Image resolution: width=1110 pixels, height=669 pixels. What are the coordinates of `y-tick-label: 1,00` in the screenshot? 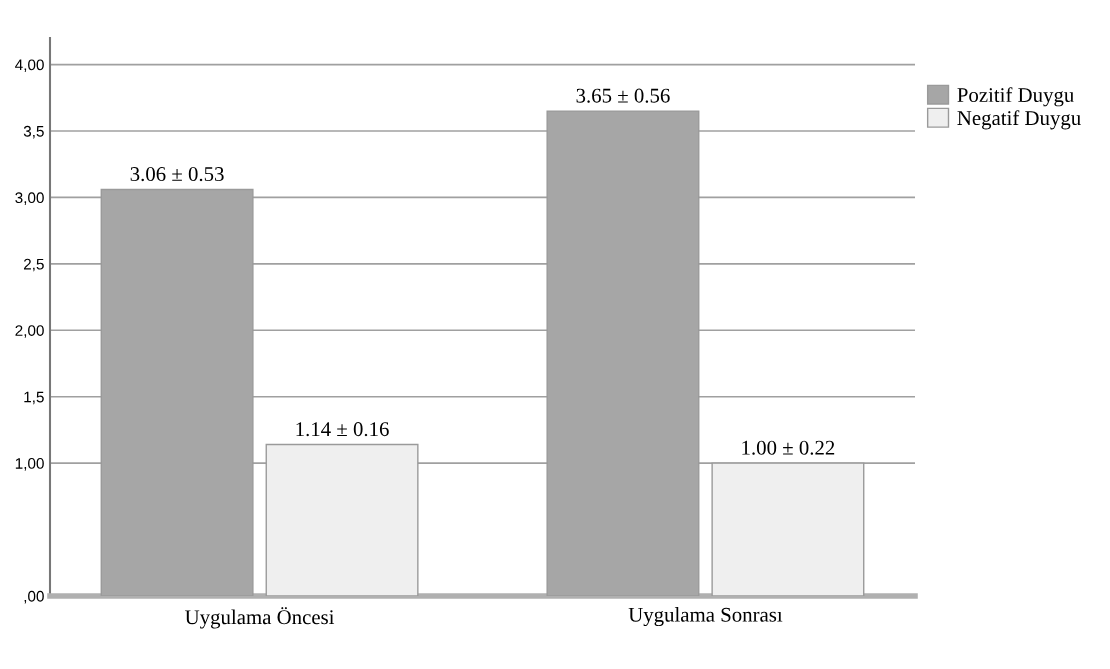 It's located at (29, 464).